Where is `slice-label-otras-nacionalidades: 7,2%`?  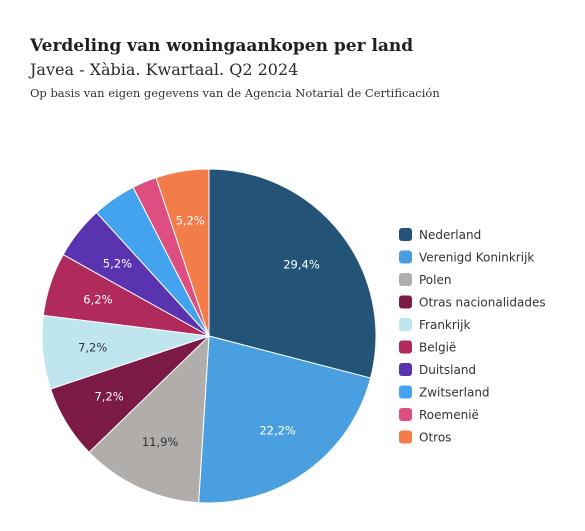 slice-label-otras-nacionalidades: 7,2% is located at coordinates (108, 397).